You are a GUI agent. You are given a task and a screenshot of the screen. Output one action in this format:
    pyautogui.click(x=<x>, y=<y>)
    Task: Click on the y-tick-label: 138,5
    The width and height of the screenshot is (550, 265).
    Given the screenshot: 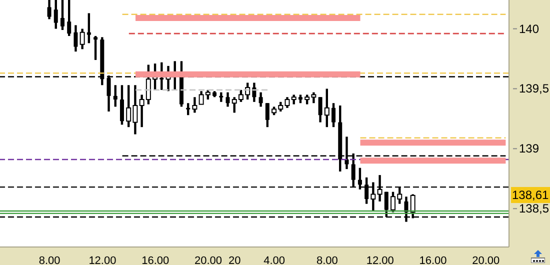 What is the action you would take?
    pyautogui.click(x=534, y=209)
    